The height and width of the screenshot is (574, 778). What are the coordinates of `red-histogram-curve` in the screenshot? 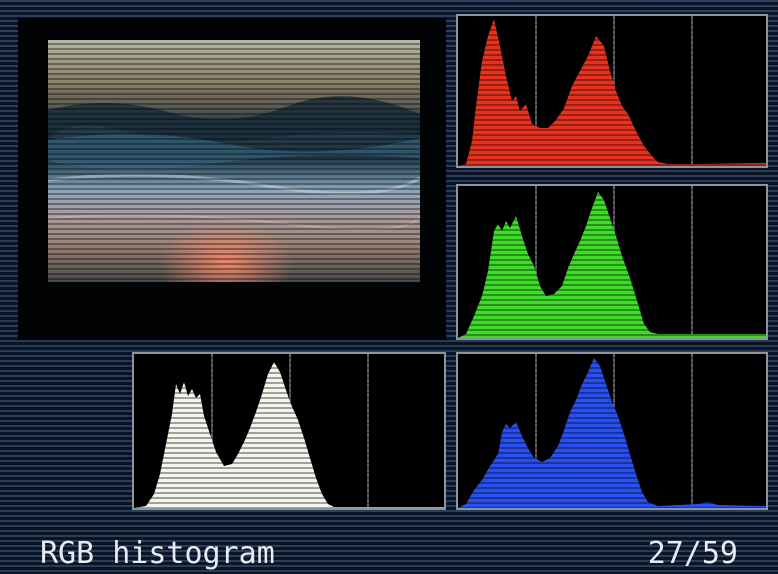 It's located at (612, 92).